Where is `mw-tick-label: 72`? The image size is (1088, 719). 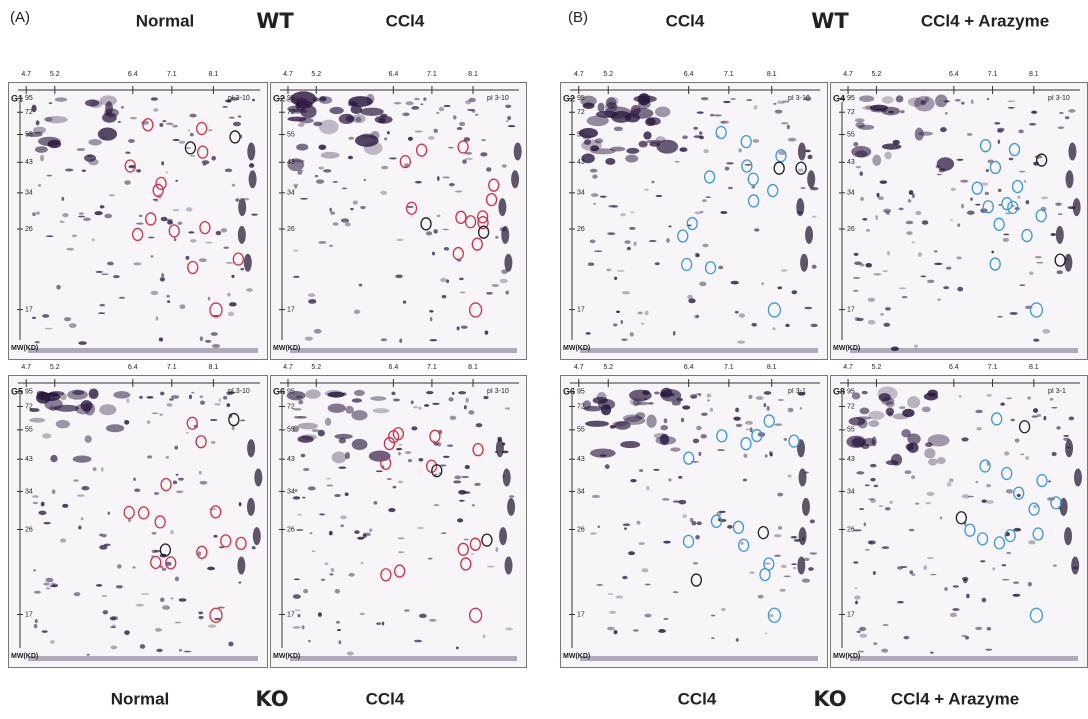 mw-tick-label: 72 is located at coordinates (29, 112).